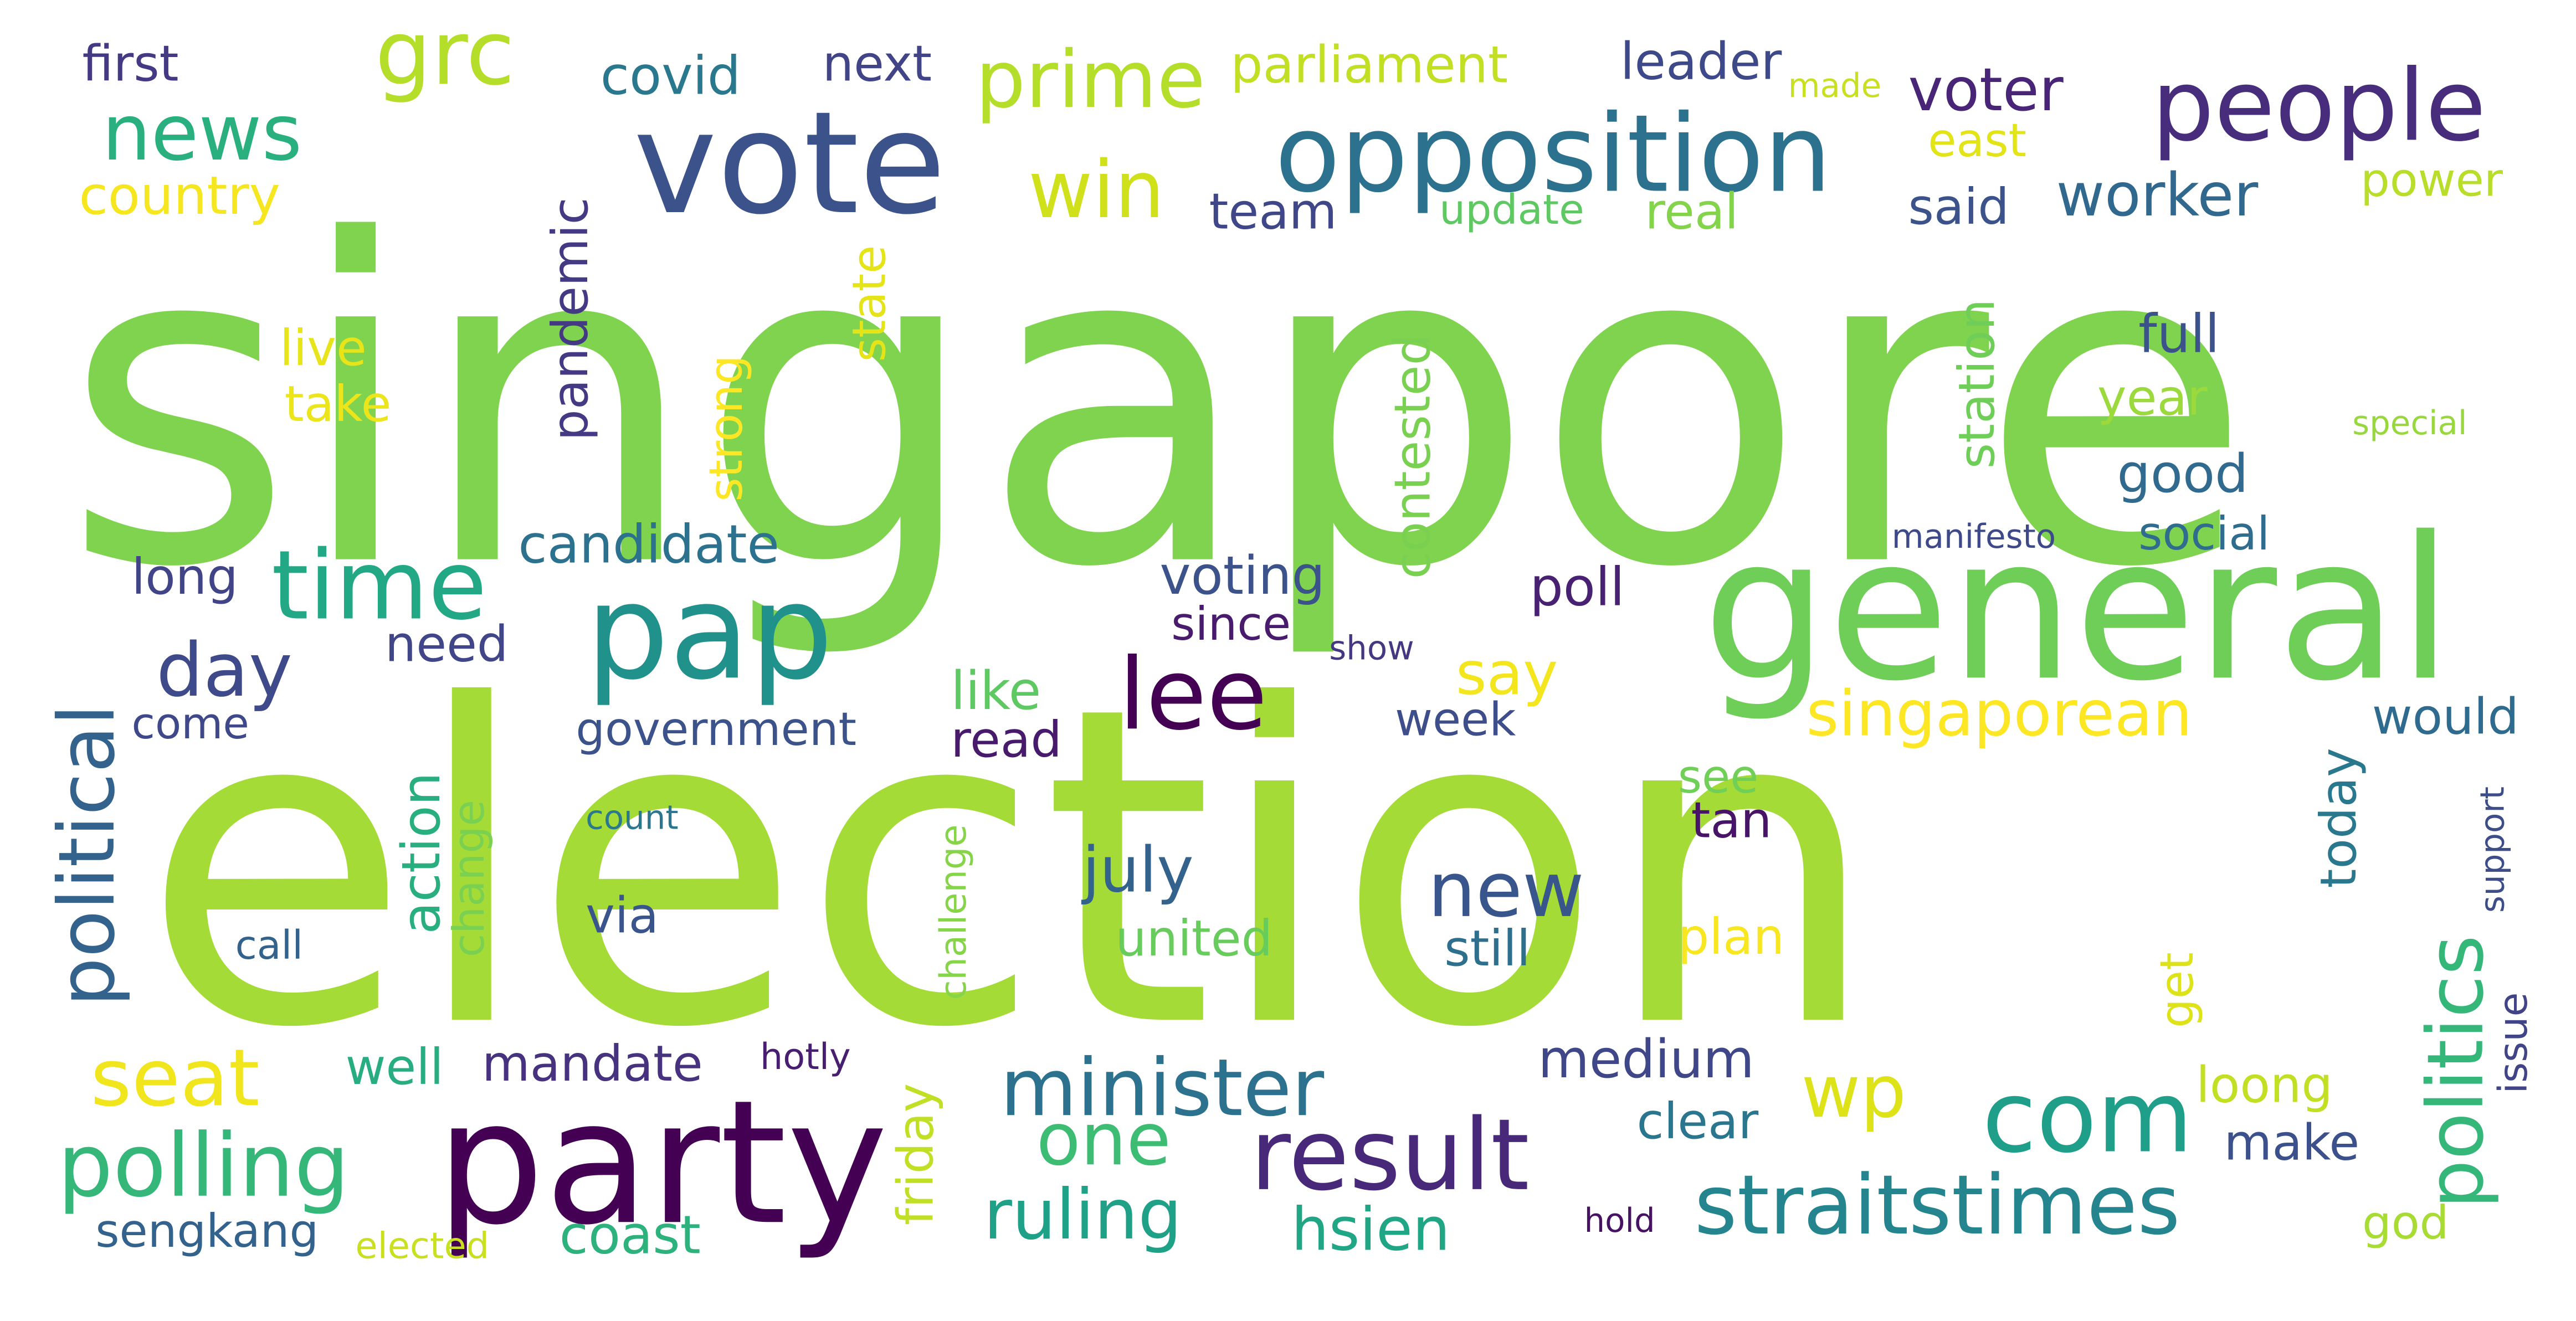  What do you see at coordinates (1978, 384) in the screenshot?
I see `word: station` at bounding box center [1978, 384].